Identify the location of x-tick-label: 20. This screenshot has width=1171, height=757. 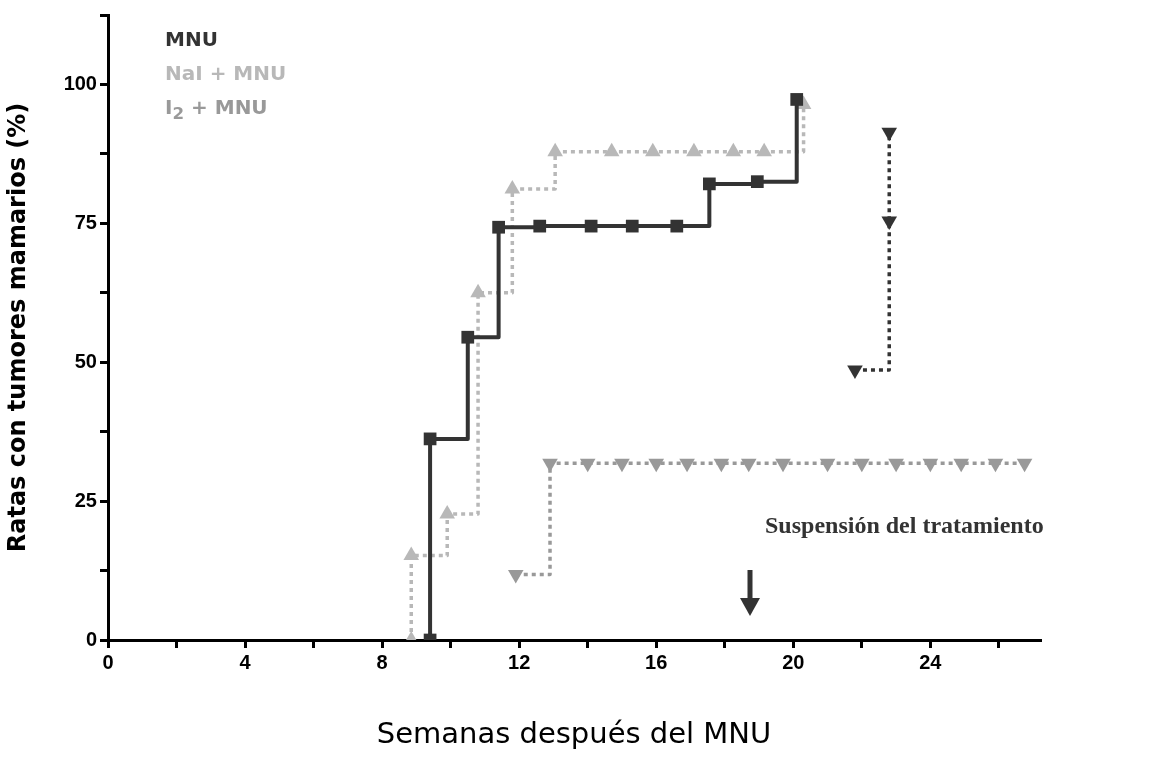
(793, 661).